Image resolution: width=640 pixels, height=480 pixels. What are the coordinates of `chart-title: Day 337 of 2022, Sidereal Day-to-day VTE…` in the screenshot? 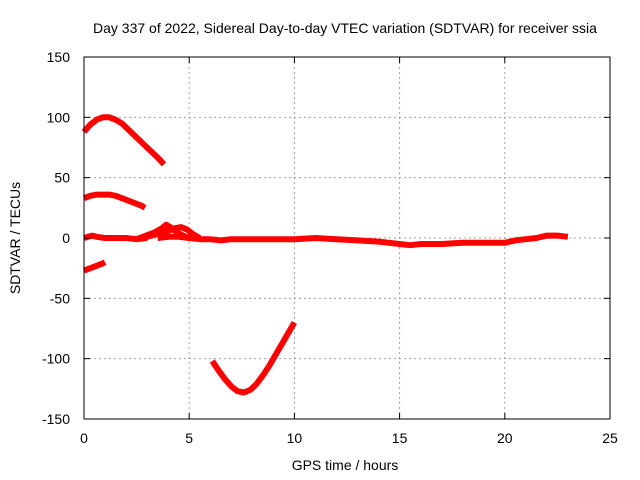 It's located at (345, 28).